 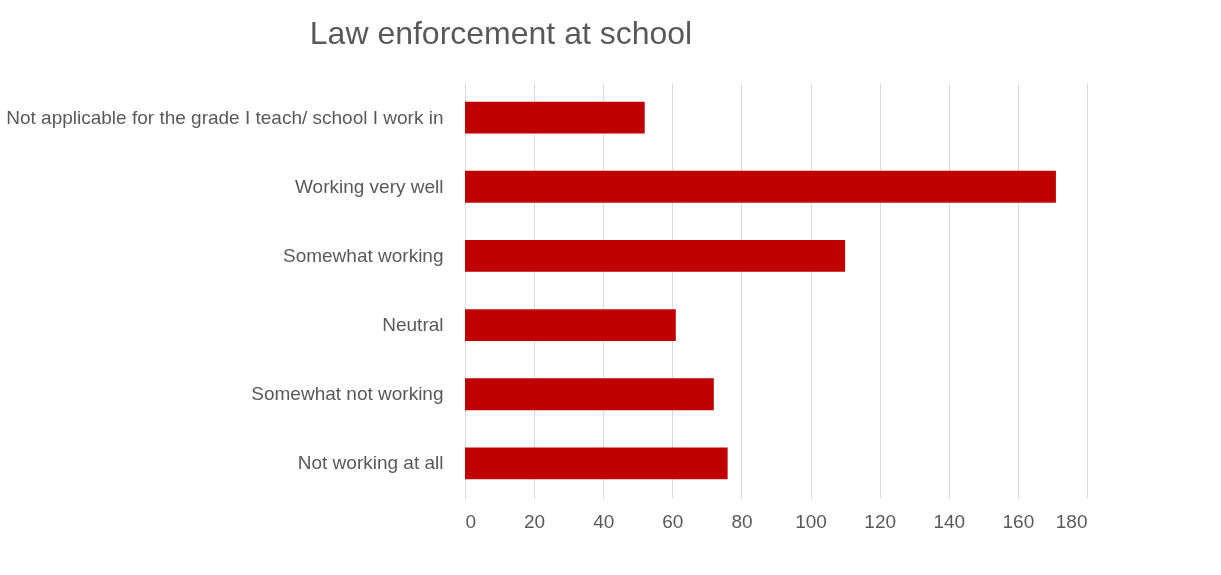 I want to click on x-tick-label: 120, so click(x=880, y=521).